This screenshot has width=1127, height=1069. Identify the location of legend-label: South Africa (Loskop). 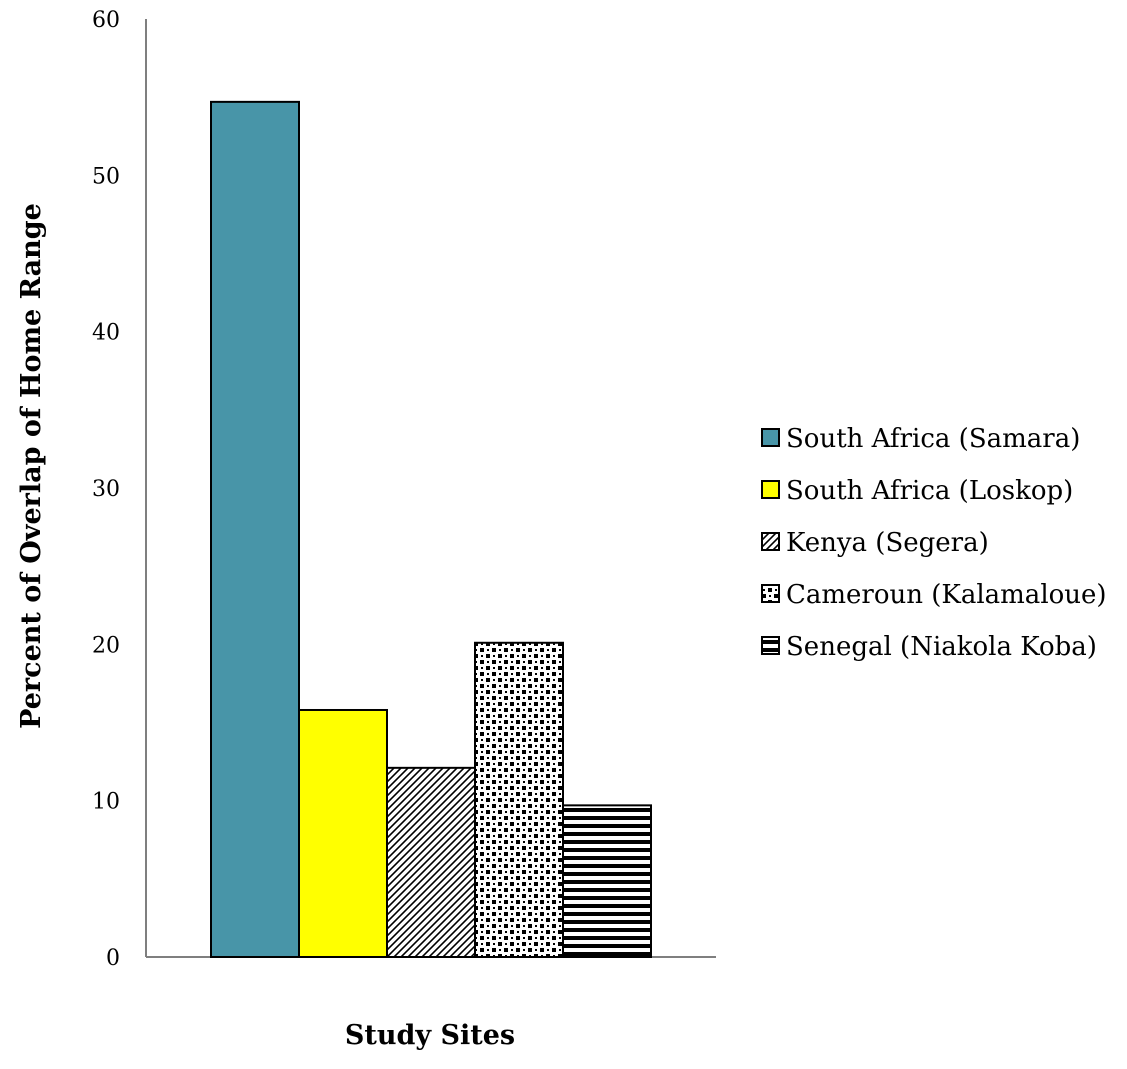
(929, 491).